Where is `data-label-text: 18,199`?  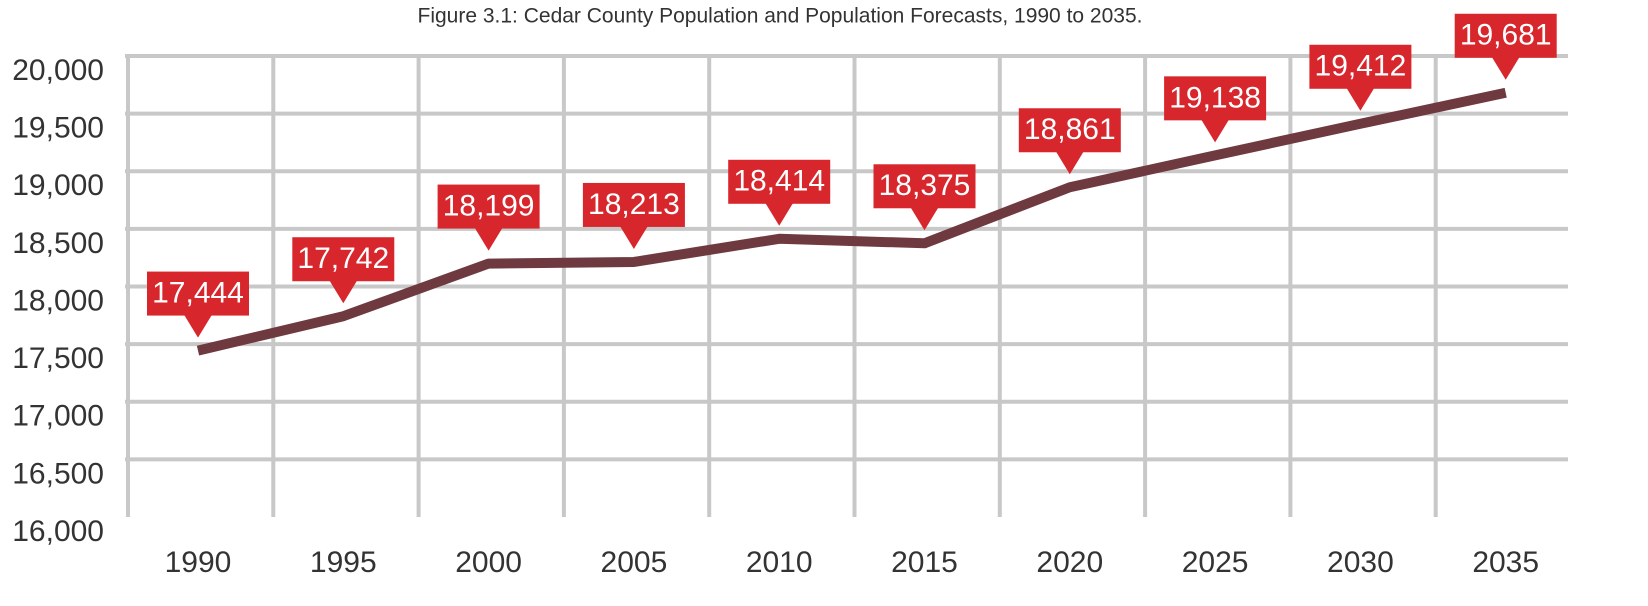
data-label-text: 18,199 is located at coordinates (489, 205).